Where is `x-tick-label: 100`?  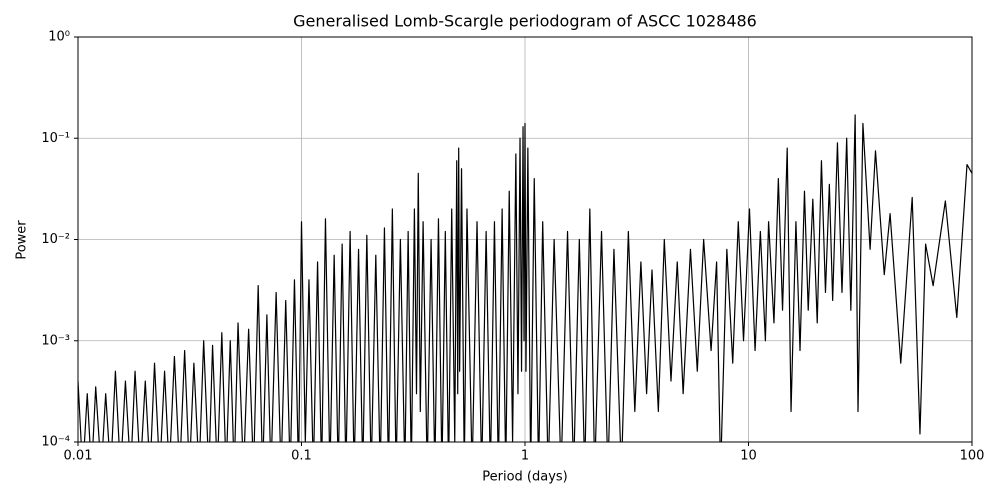
x-tick-label: 100 is located at coordinates (972, 456).